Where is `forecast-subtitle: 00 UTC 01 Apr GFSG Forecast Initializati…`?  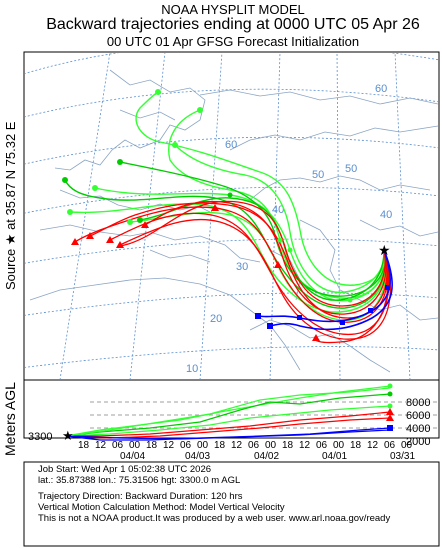
forecast-subtitle: 00 UTC 01 Apr GFSG Forecast Initializati… is located at coordinates (233, 41).